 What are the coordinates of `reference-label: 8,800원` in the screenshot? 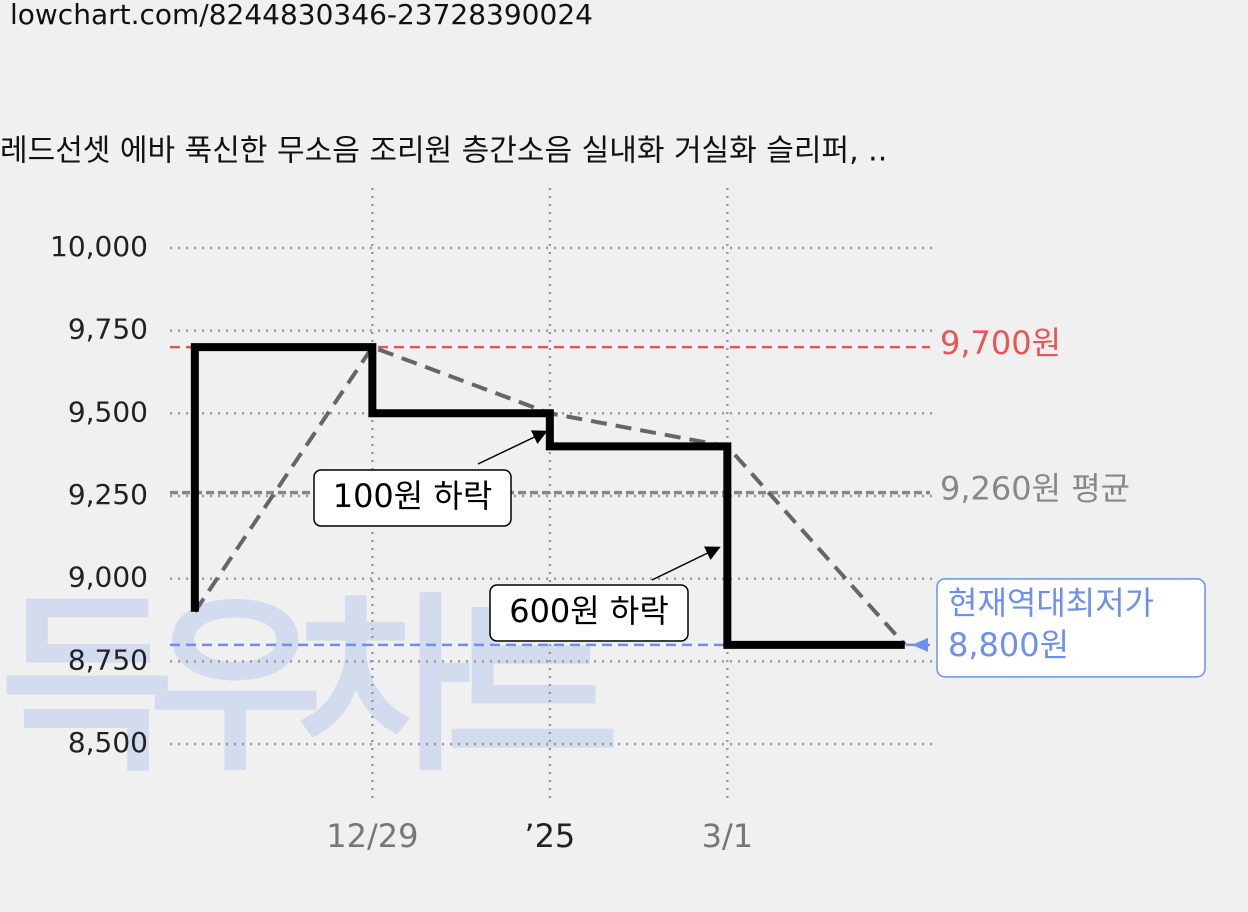 It's located at (1008, 645).